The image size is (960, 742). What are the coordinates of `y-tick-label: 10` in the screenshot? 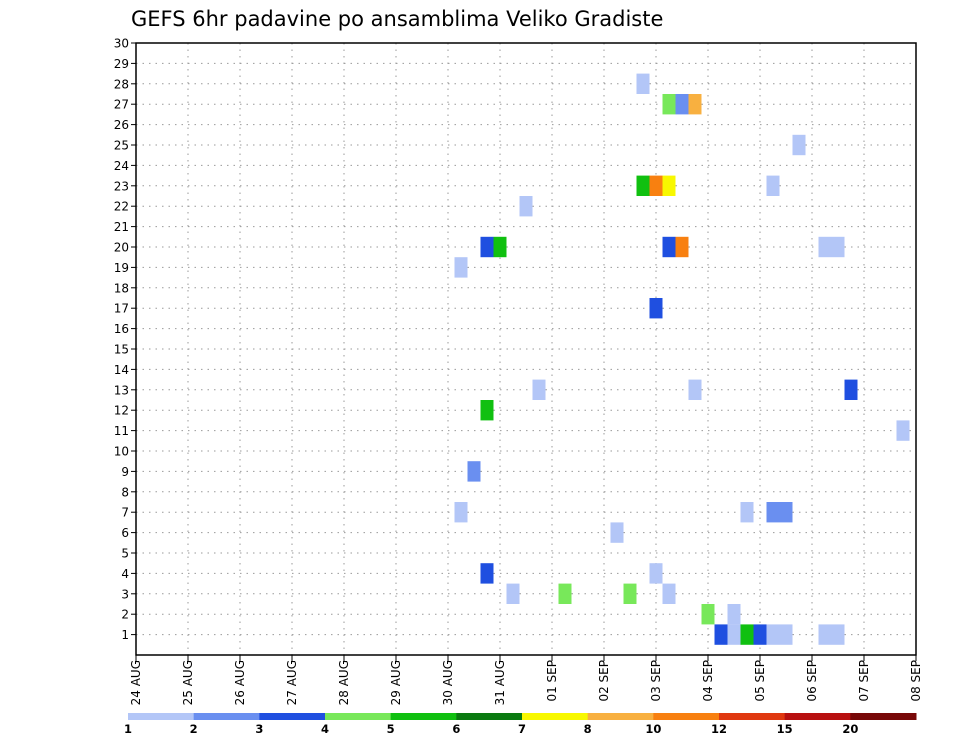 It's located at (121, 452).